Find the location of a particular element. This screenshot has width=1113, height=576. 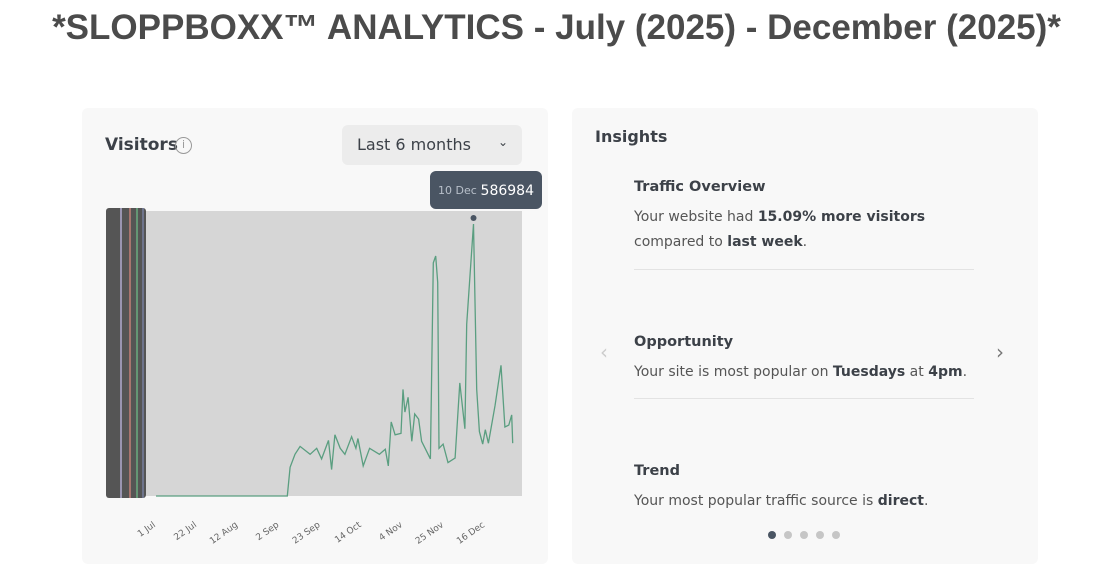

tooltip-marker is located at coordinates (473, 218).